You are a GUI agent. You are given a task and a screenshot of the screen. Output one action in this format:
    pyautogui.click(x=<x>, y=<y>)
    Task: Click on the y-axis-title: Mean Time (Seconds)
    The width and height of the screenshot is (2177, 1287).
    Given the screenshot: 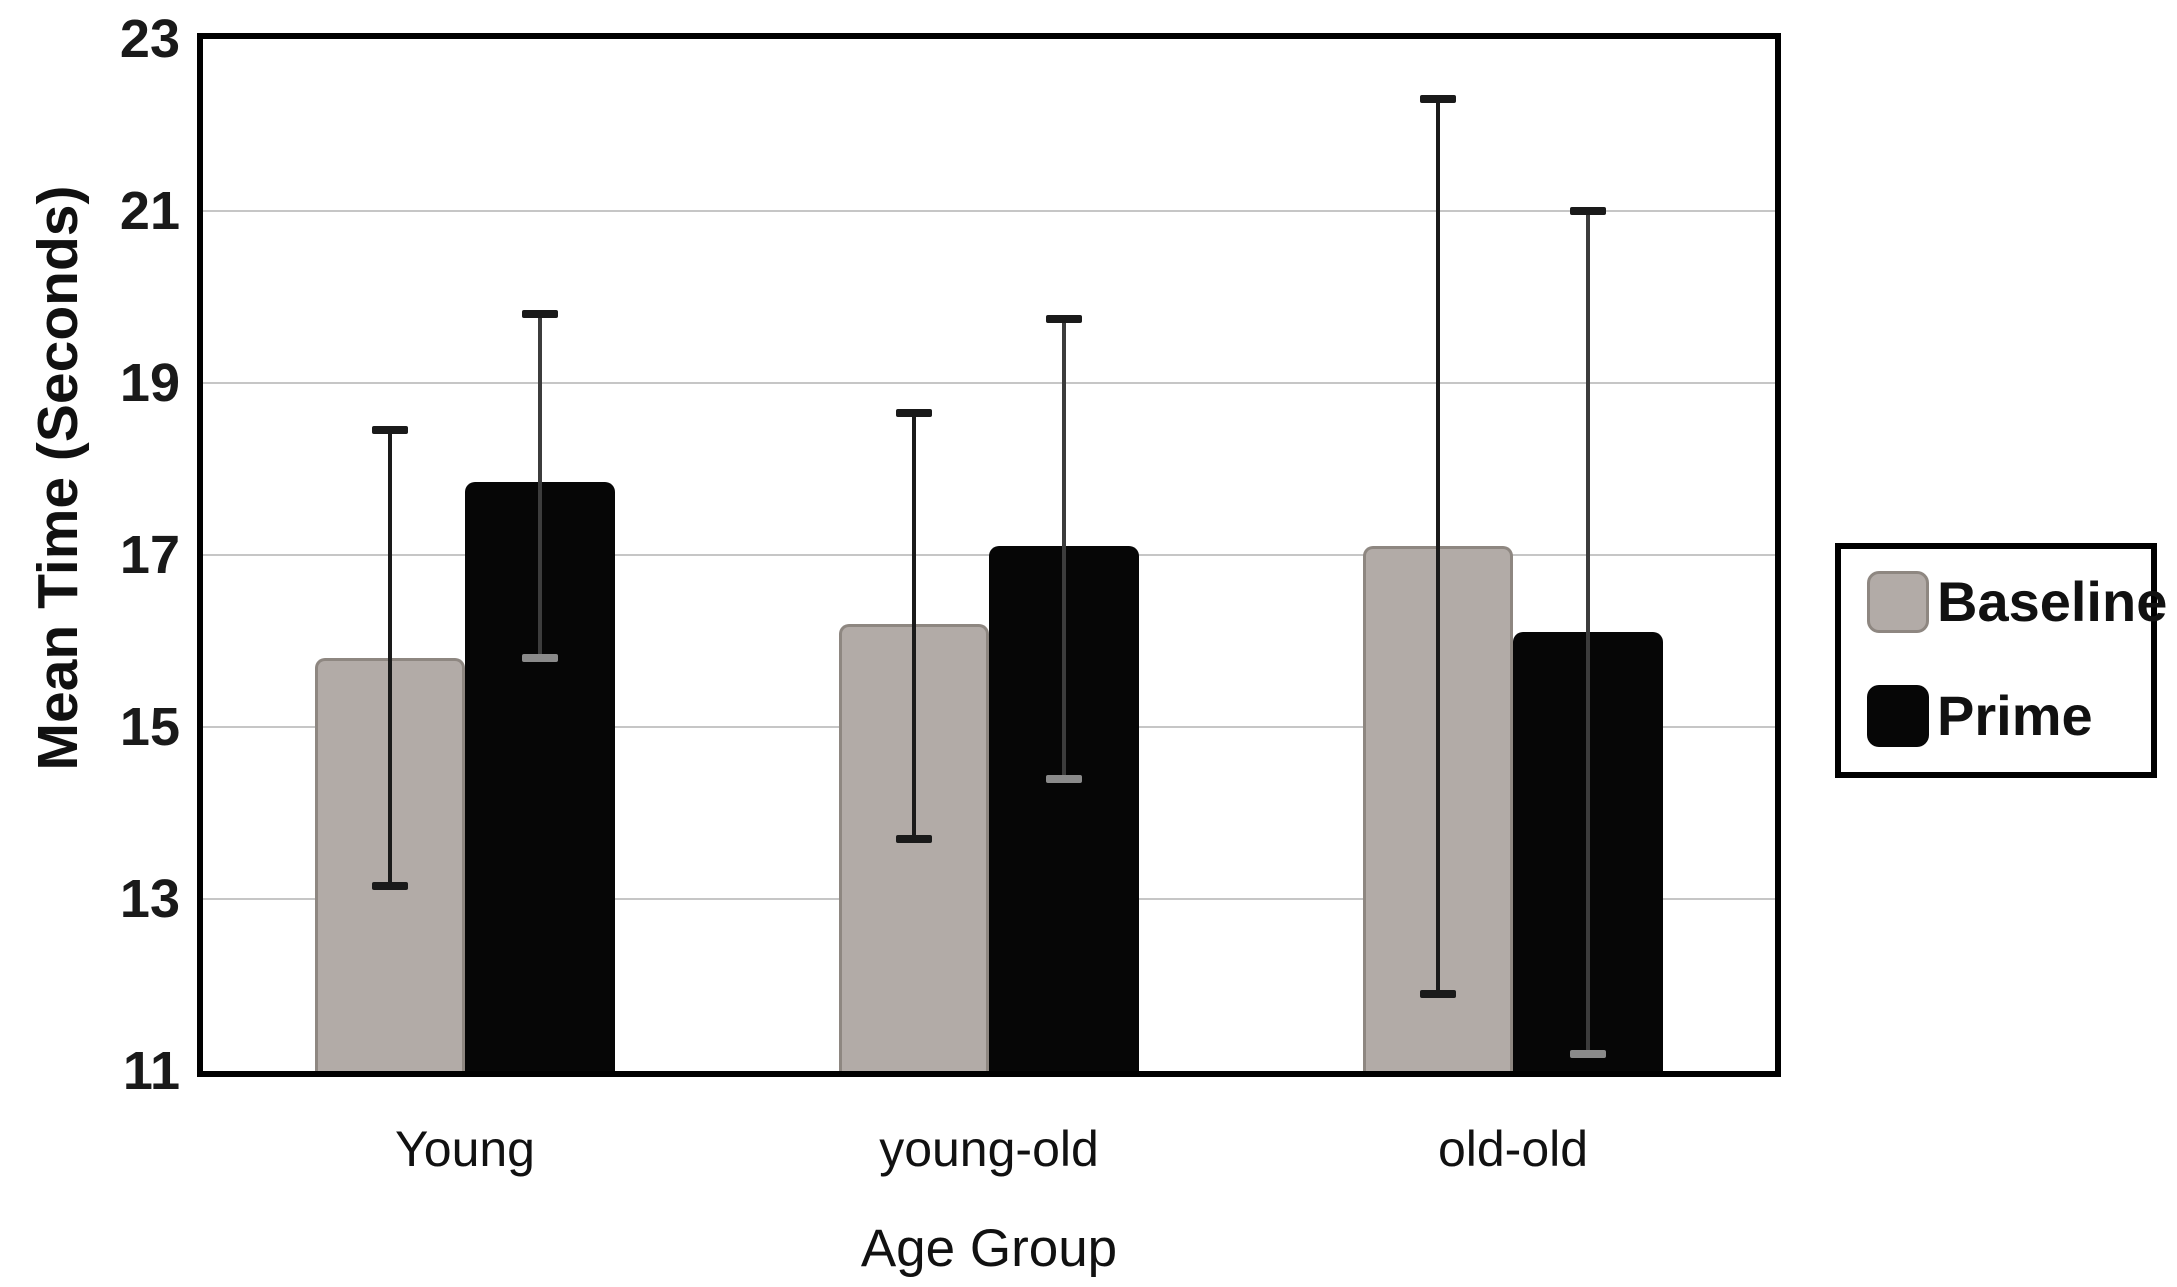 What is the action you would take?
    pyautogui.click(x=58, y=478)
    